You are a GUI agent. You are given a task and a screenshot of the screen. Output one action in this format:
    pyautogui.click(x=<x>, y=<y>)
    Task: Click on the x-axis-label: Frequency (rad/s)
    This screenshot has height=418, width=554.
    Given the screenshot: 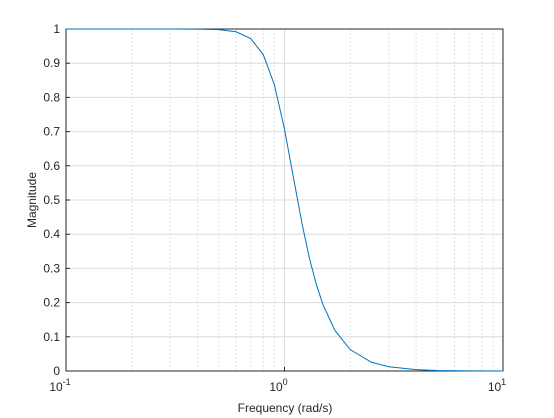 What is the action you would take?
    pyautogui.click(x=285, y=408)
    